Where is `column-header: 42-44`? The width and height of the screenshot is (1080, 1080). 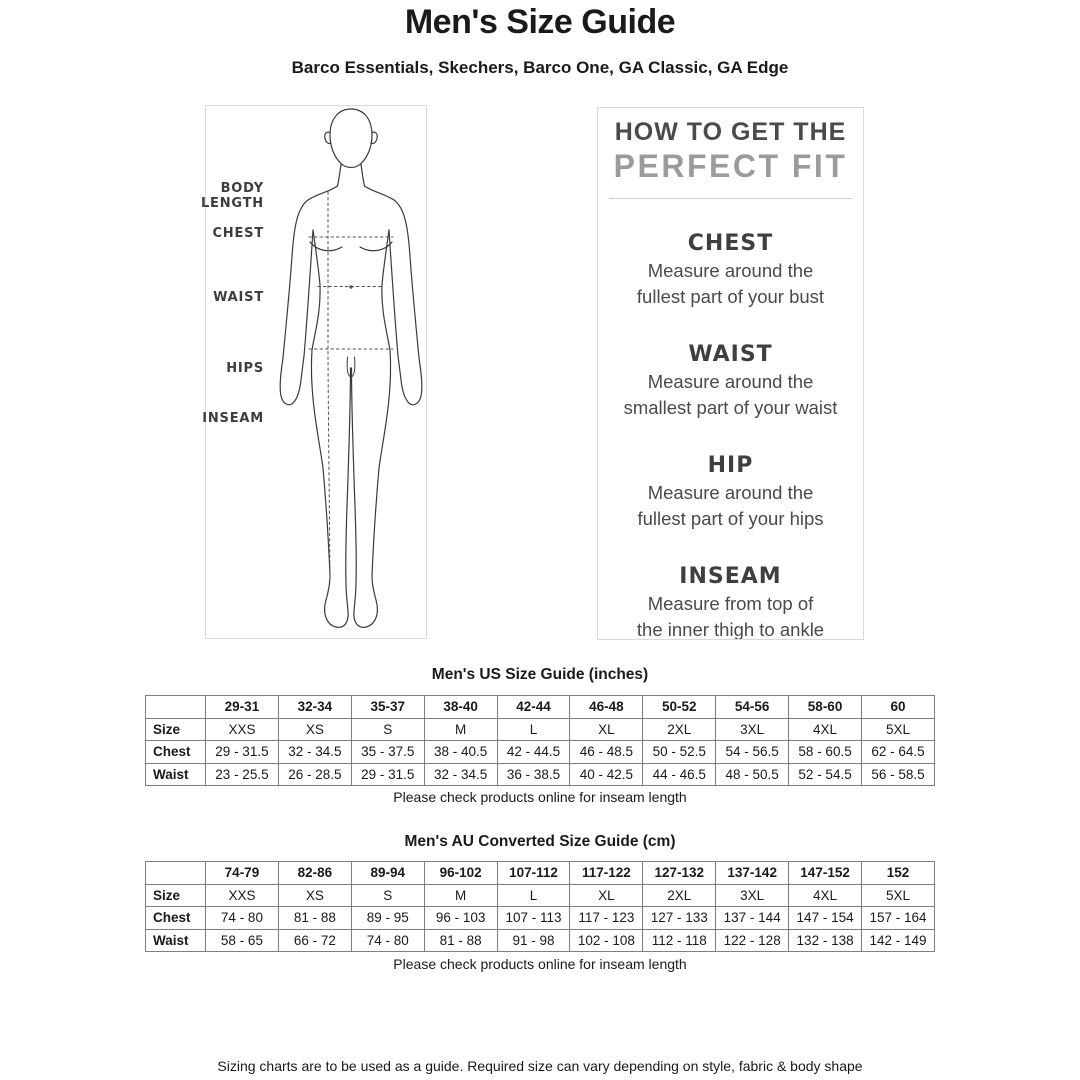
column-header: 42-44 is located at coordinates (533, 707).